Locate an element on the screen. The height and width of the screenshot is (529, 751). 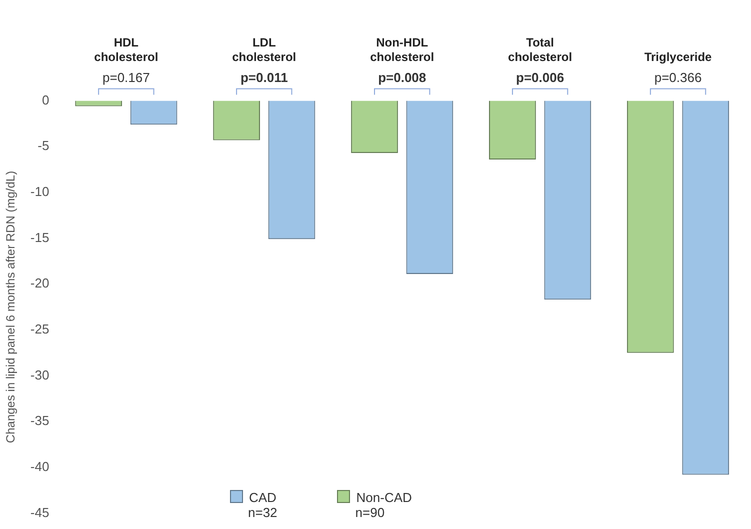
x-tick-label: LDL cholesterol is located at coordinates (264, 50).